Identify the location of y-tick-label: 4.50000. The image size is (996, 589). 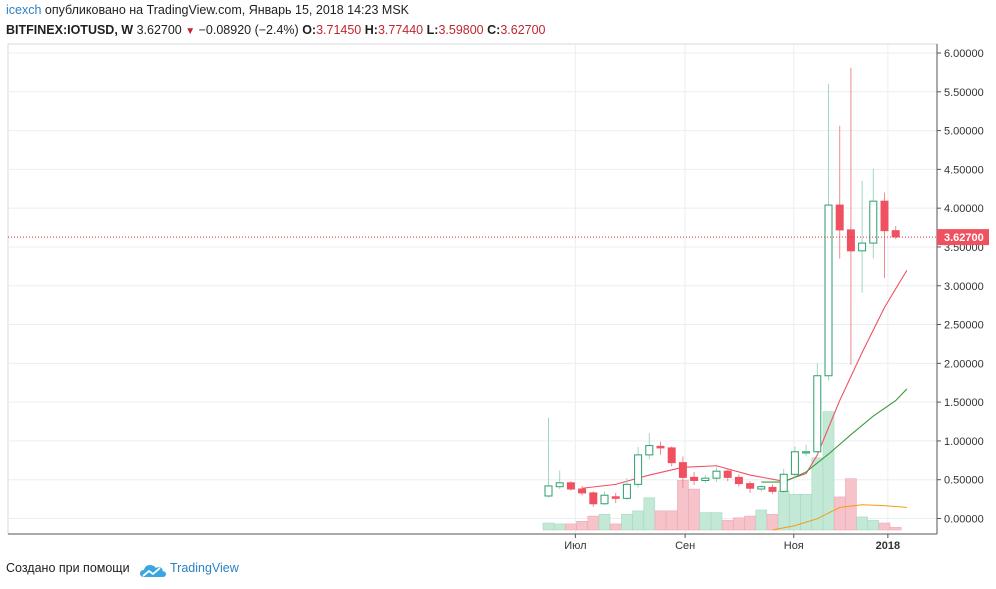
(964, 170).